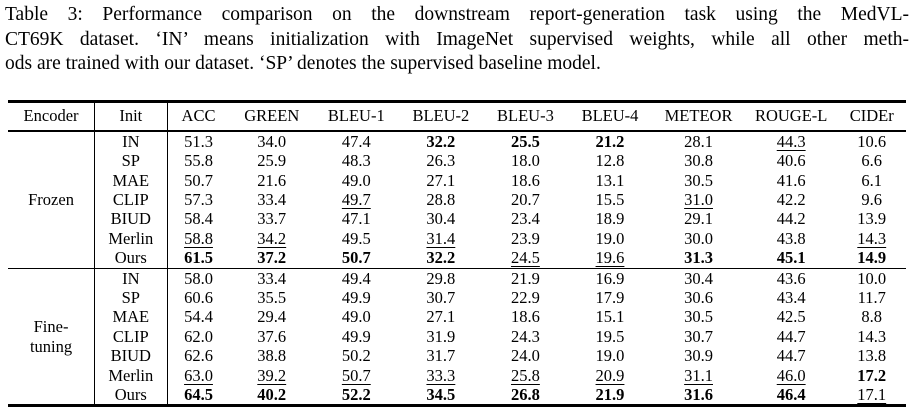 Image resolution: width=914 pixels, height=419 pixels. Describe the element at coordinates (872, 336) in the screenshot. I see `metric-cell: 14.3` at that location.